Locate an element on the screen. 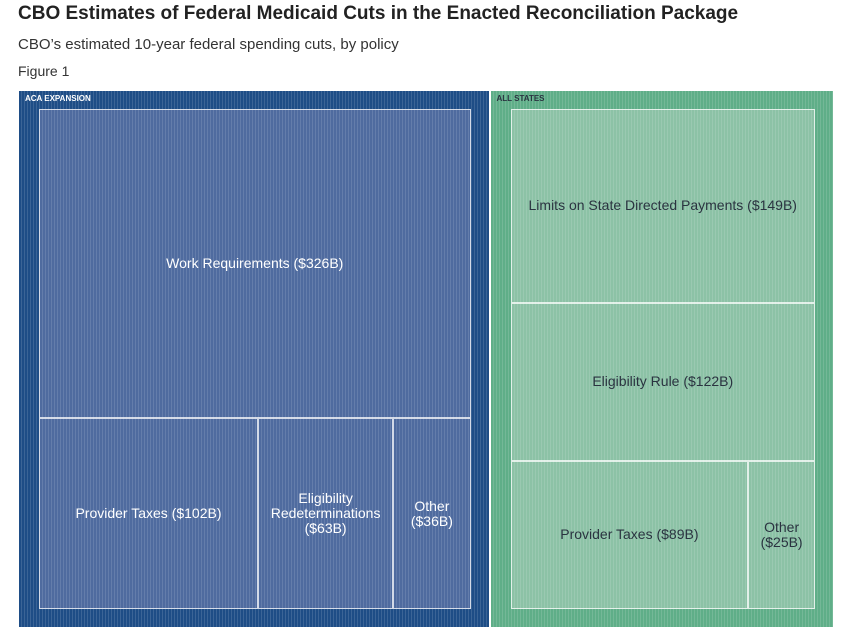 The width and height of the screenshot is (860, 637). cell-label: Work Requirements ($326B) is located at coordinates (255, 263).